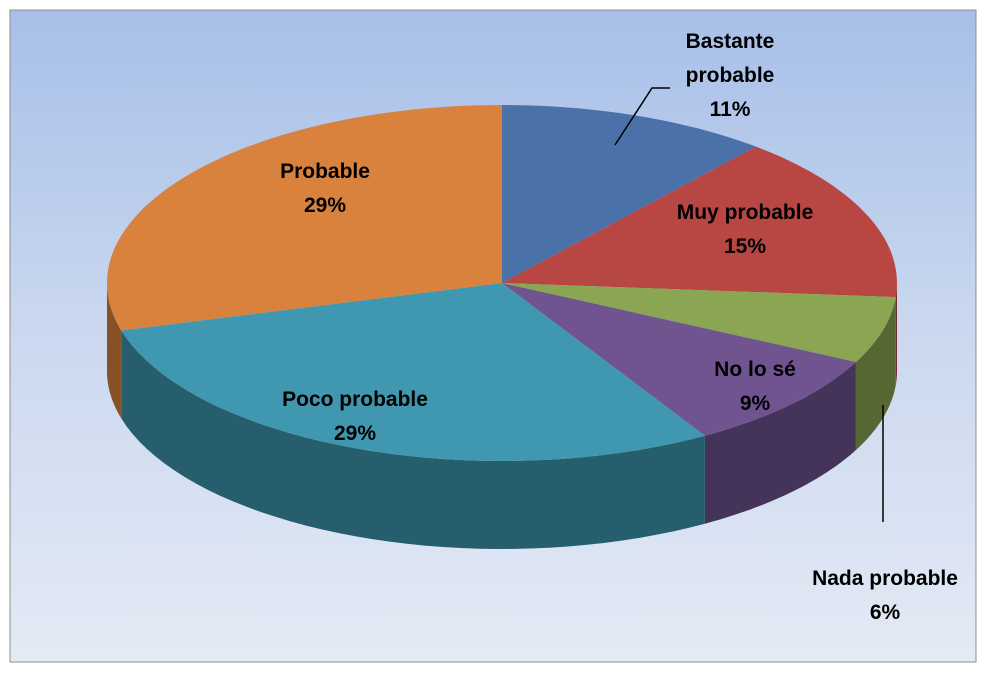 The height and width of the screenshot is (673, 987). Describe the element at coordinates (885, 578) in the screenshot. I see `label-name: Nada probable` at that location.